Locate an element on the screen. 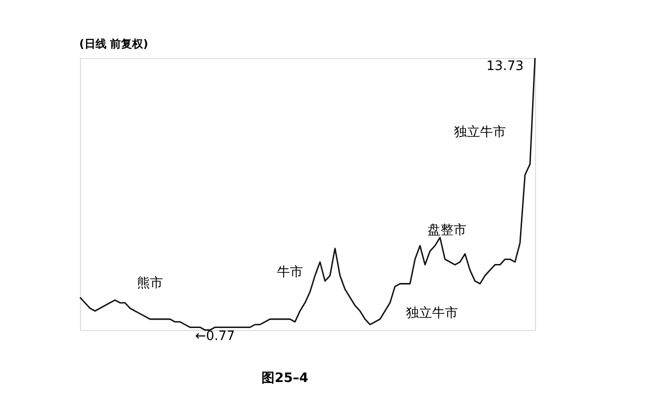  annotation: 盘整市 is located at coordinates (447, 230).